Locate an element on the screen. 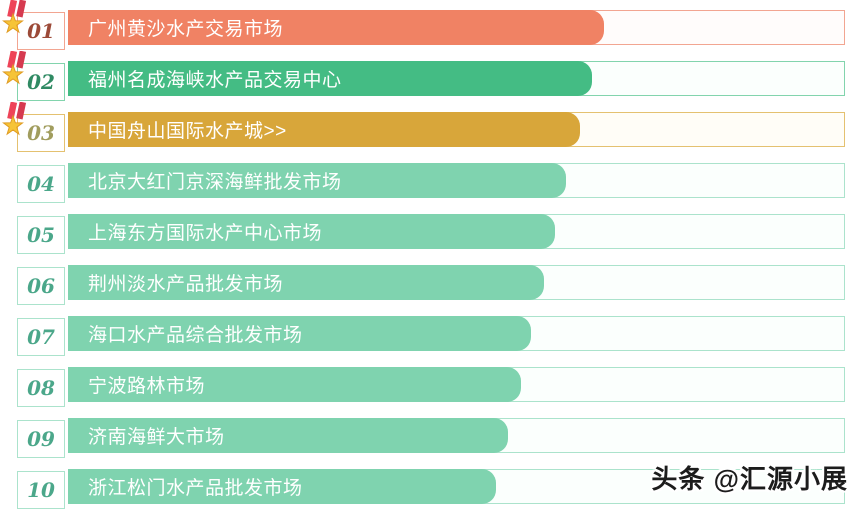 This screenshot has width=856, height=512. ranking-row: 06 荆州淡水产品批发市场 is located at coordinates (431, 285).